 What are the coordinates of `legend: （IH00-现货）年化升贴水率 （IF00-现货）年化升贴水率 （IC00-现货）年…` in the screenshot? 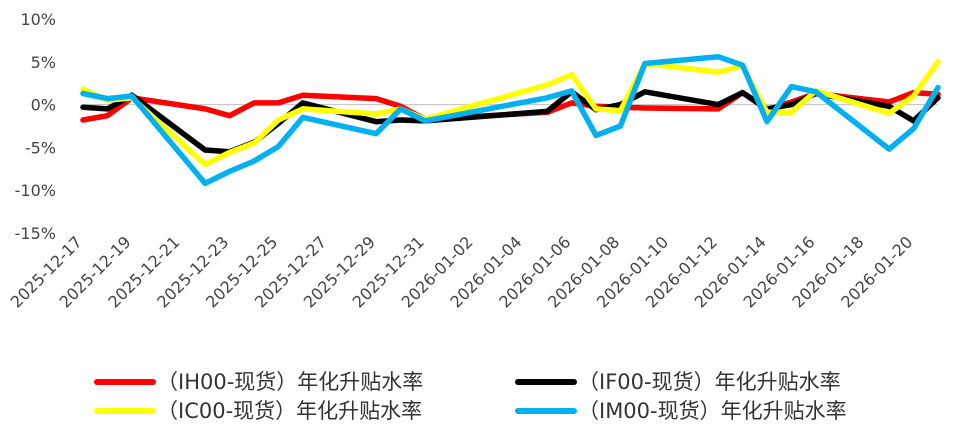 It's located at (470, 396).